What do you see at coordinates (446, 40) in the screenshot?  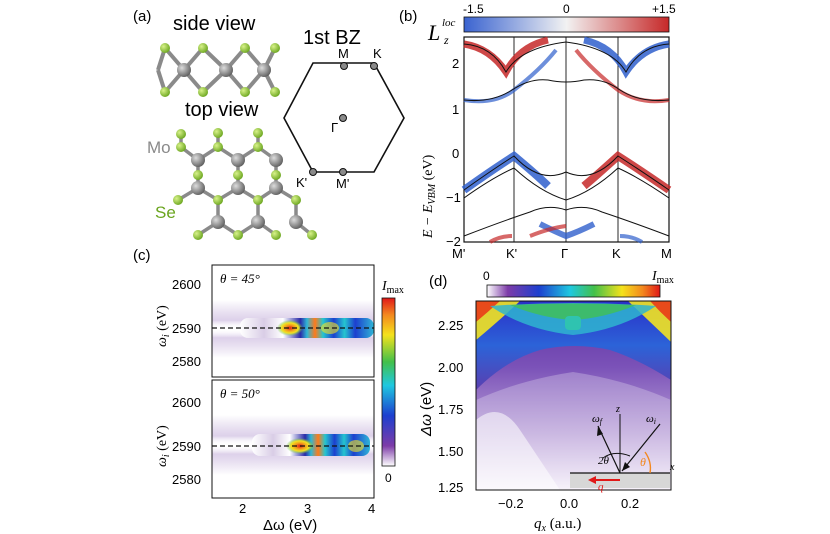 I see `lz-sub: z` at bounding box center [446, 40].